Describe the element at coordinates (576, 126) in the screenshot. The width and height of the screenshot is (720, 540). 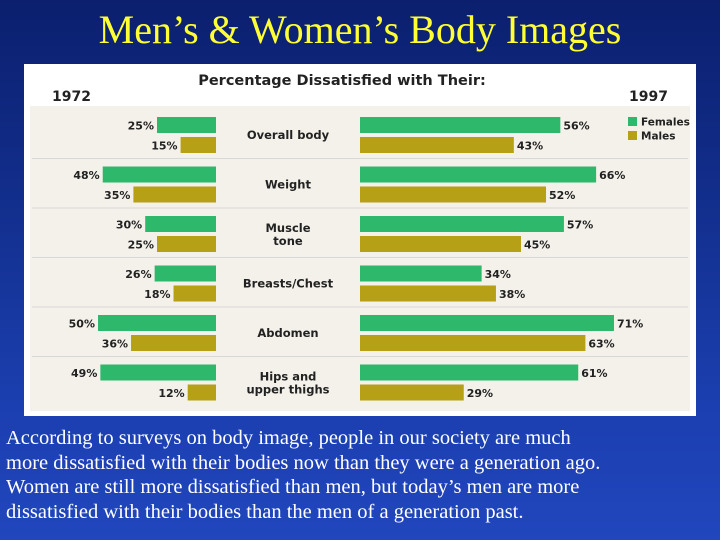
I see `female-1997-value-label: 56%` at that location.